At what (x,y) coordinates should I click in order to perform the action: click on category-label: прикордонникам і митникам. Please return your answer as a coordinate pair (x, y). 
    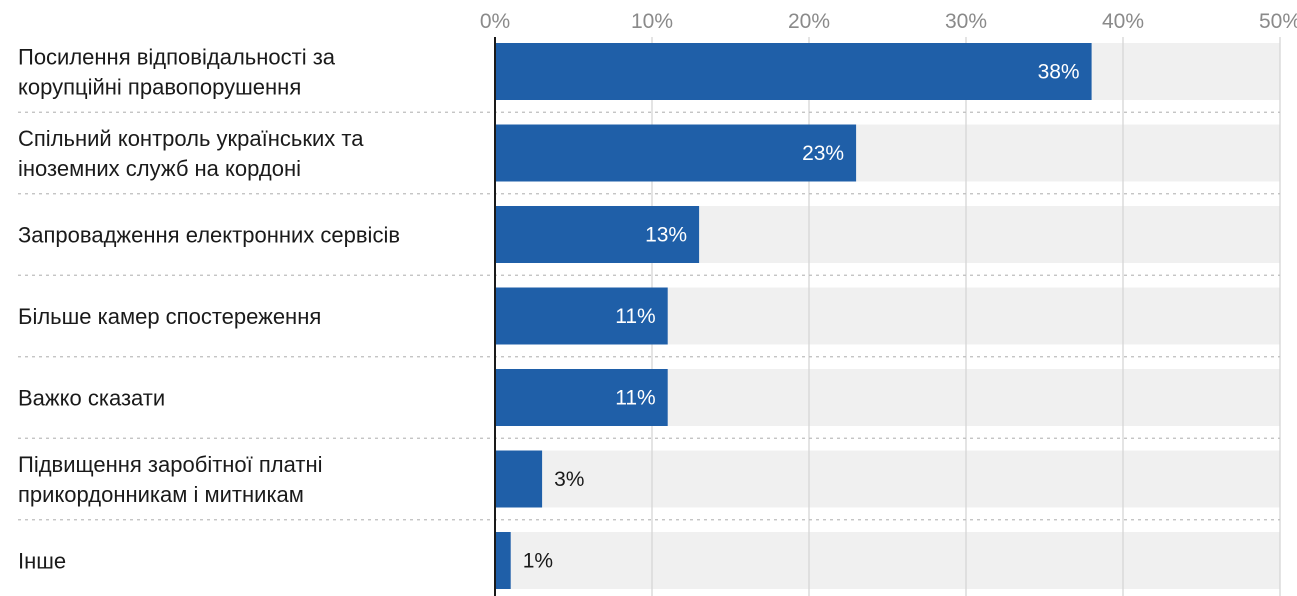
    Looking at the image, I should click on (161, 494).